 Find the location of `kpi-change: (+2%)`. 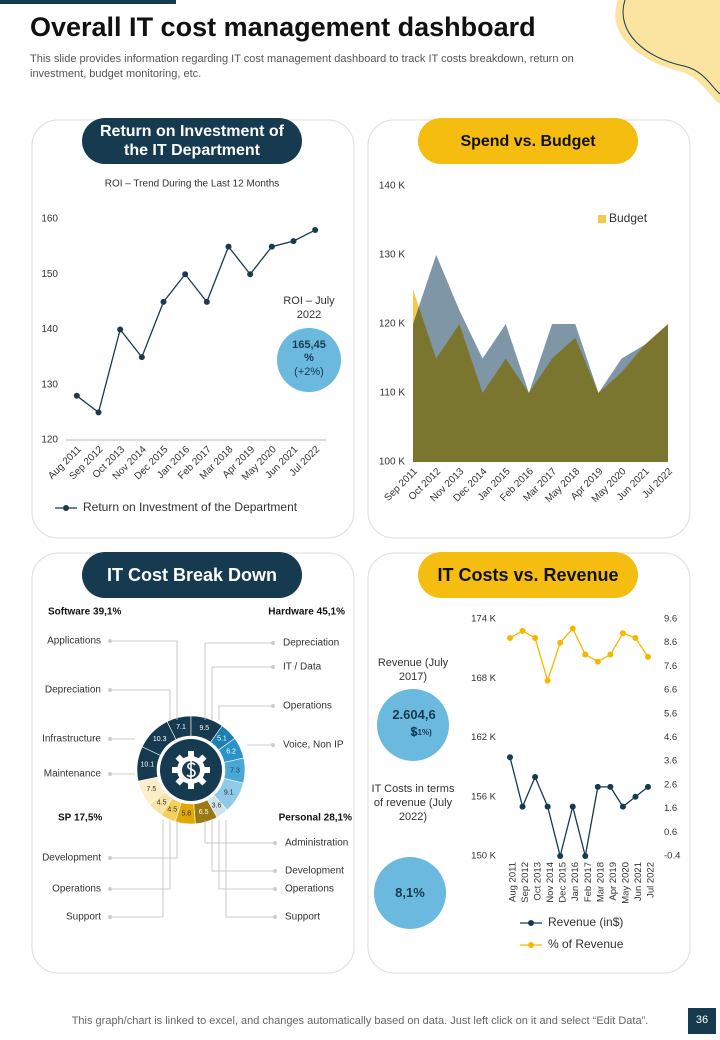

kpi-change: (+2%) is located at coordinates (309, 372).